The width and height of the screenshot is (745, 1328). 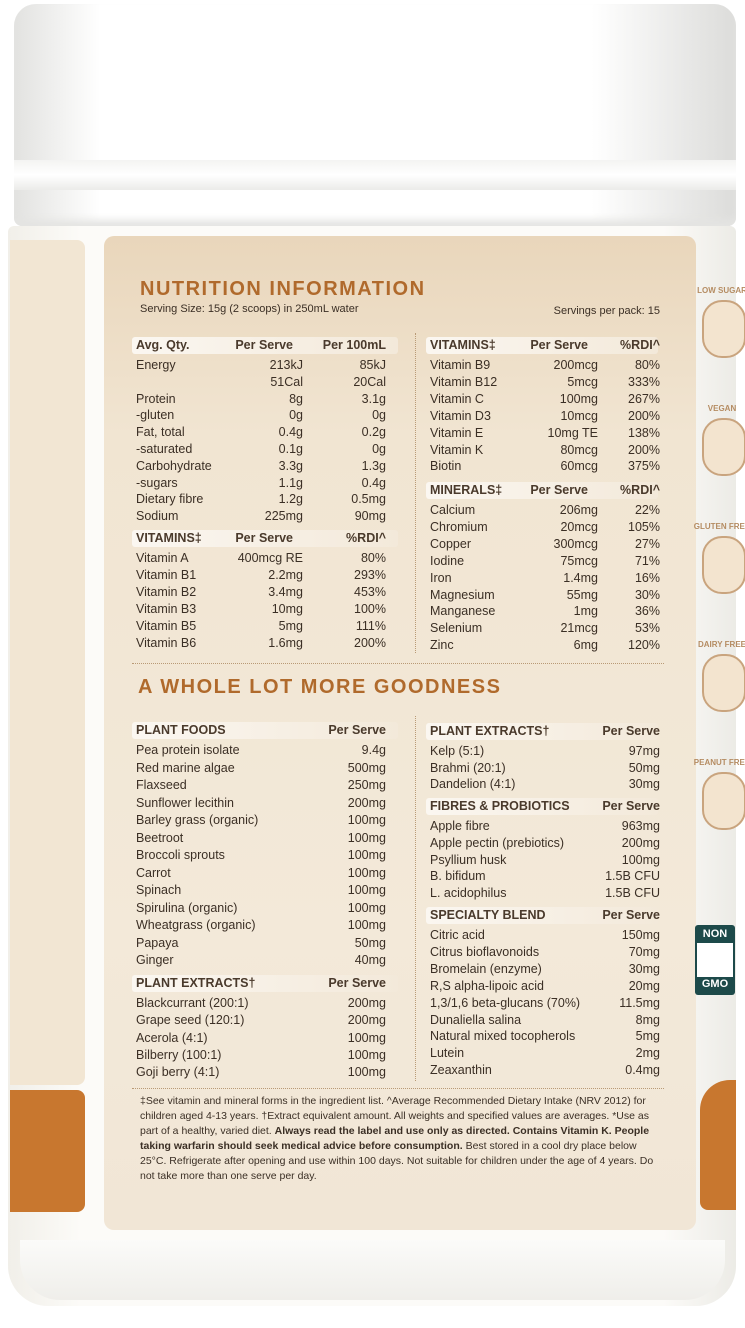 What do you see at coordinates (370, 591) in the screenshot?
I see `row-value: 453%` at bounding box center [370, 591].